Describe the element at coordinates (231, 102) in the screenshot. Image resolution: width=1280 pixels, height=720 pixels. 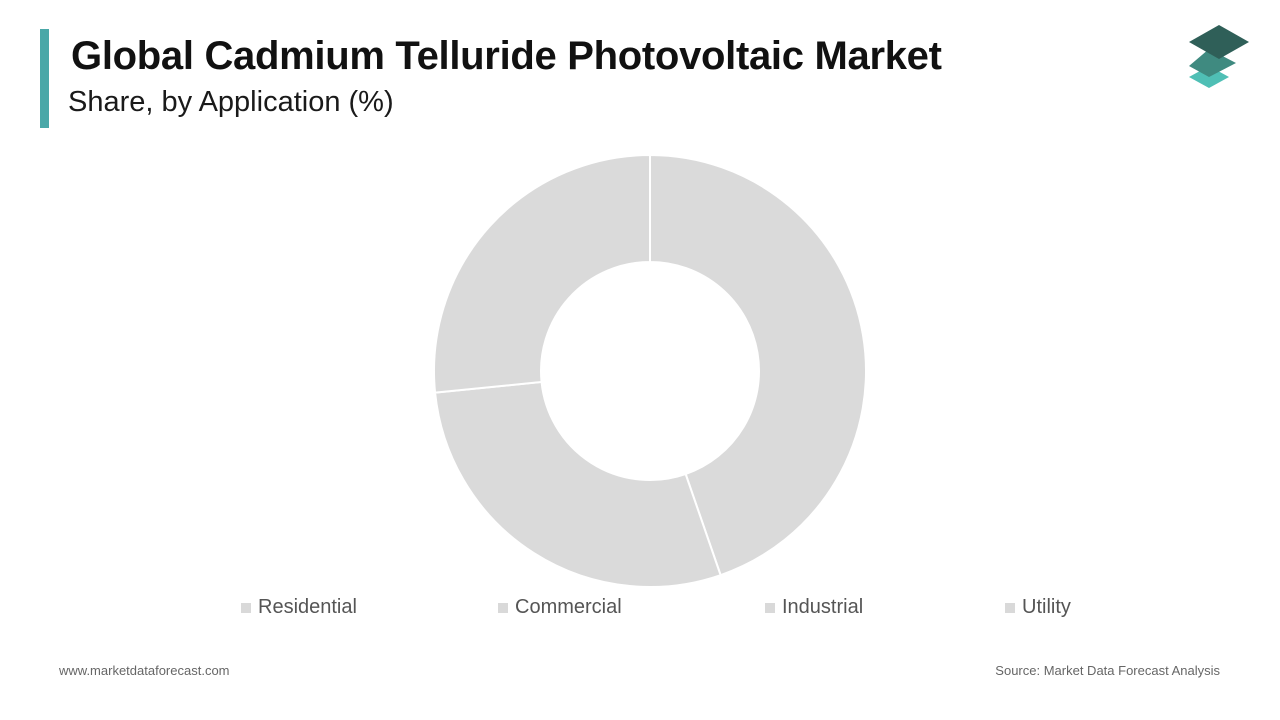
I see `chart-subtitle: Share, by Application (%)` at that location.